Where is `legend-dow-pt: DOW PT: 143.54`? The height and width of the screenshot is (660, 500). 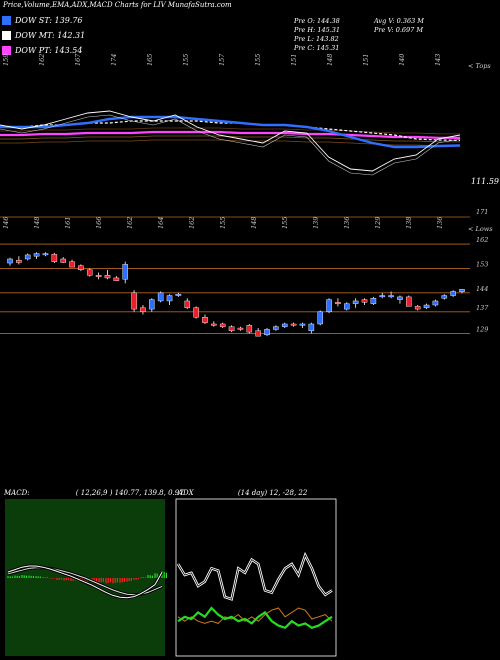
legend-dow-pt: DOW PT: 143.54 is located at coordinates (42, 50).